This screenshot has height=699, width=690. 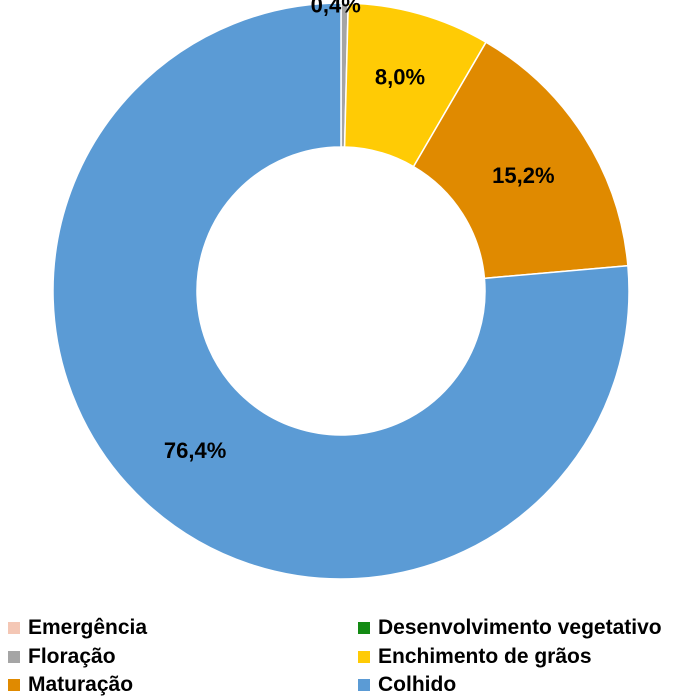 What do you see at coordinates (364, 657) in the screenshot?
I see `legend-swatch-enchimento-de-graos` at bounding box center [364, 657].